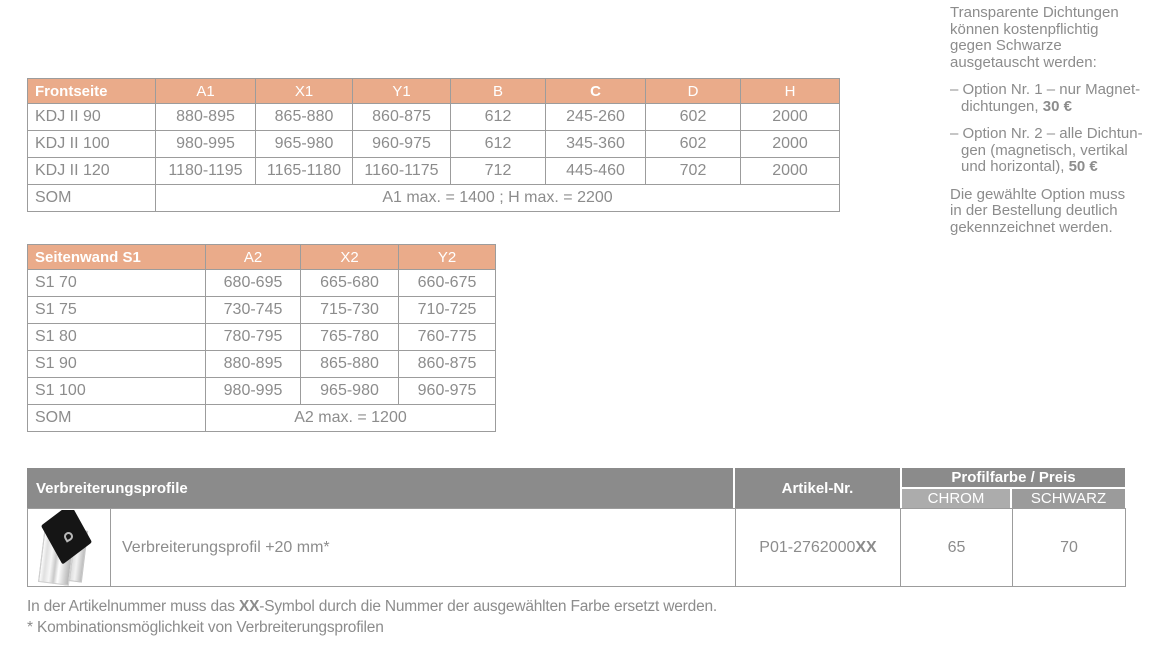 The image size is (1160, 651). I want to click on frontseite-header-row: Frontseite A1 X1 Y1 B C D H, so click(433, 91).